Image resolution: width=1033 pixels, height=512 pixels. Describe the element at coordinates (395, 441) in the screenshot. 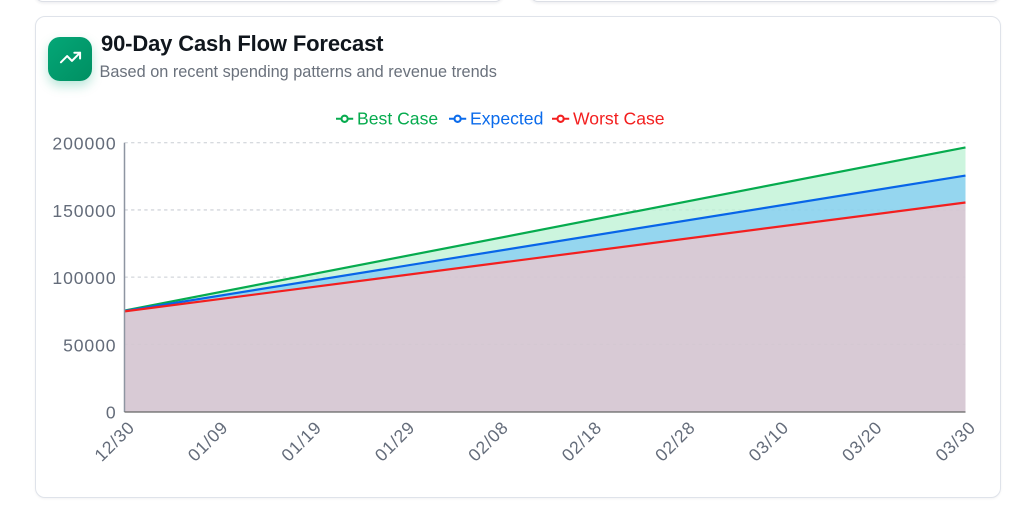

I see `svg-text: 01/29` at that location.